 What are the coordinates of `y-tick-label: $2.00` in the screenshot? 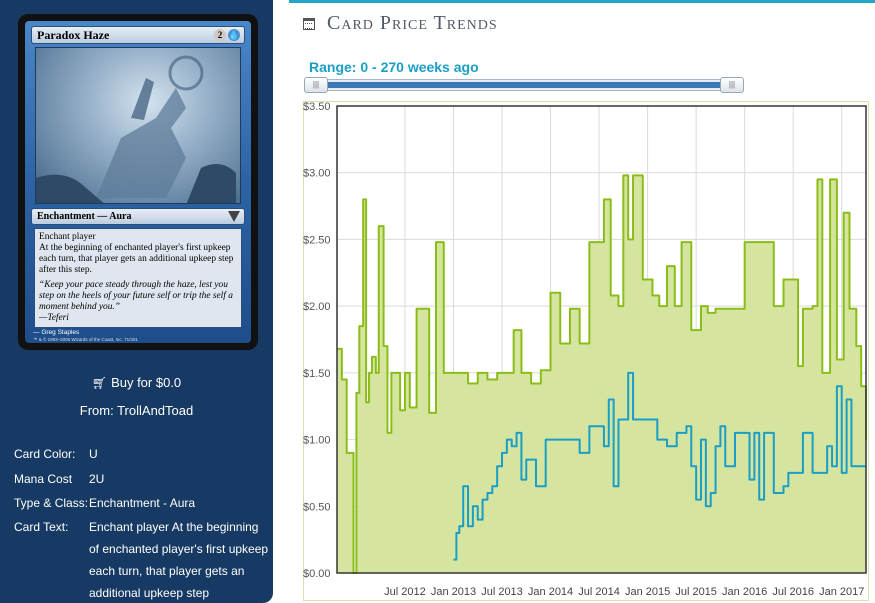 It's located at (317, 307).